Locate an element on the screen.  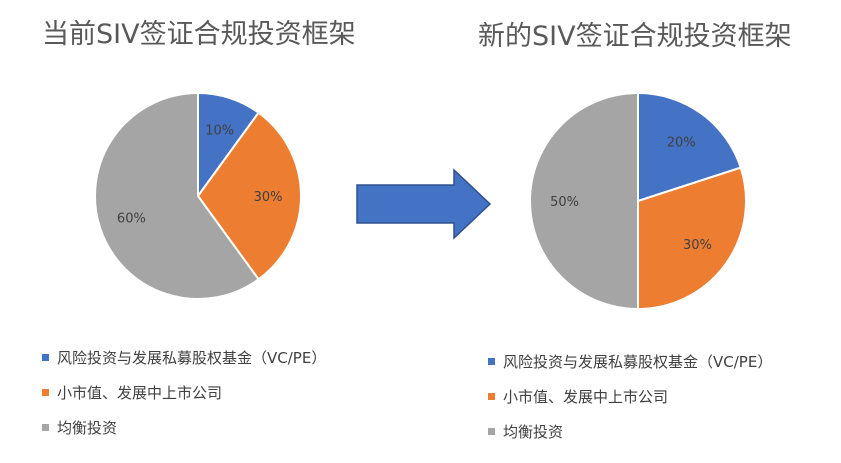
slice-label-vcpe: 10% is located at coordinates (219, 130).